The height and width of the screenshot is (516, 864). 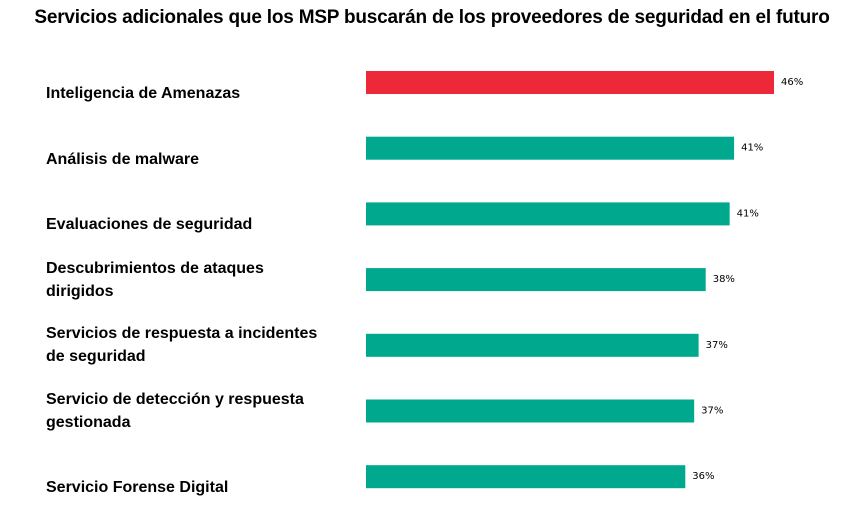 What do you see at coordinates (175, 399) in the screenshot?
I see `category-label-line: Servicio de detección y respuesta` at bounding box center [175, 399].